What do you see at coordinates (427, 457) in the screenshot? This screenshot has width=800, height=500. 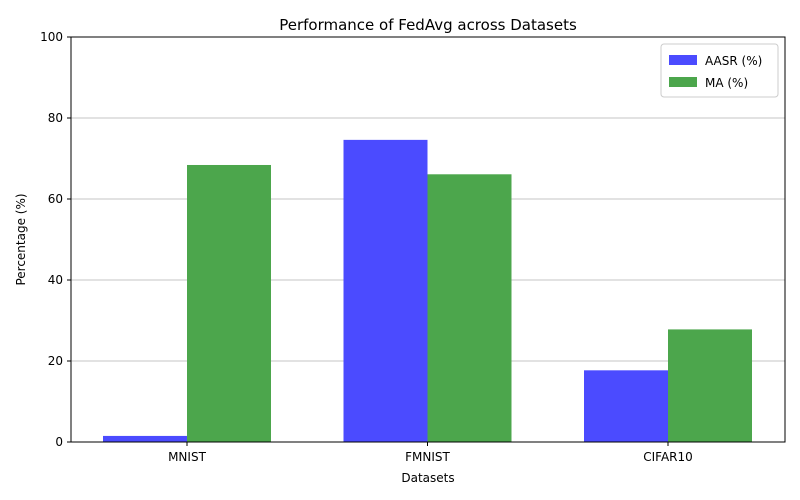 I see `x-tick-label: FMNIST` at bounding box center [427, 457].